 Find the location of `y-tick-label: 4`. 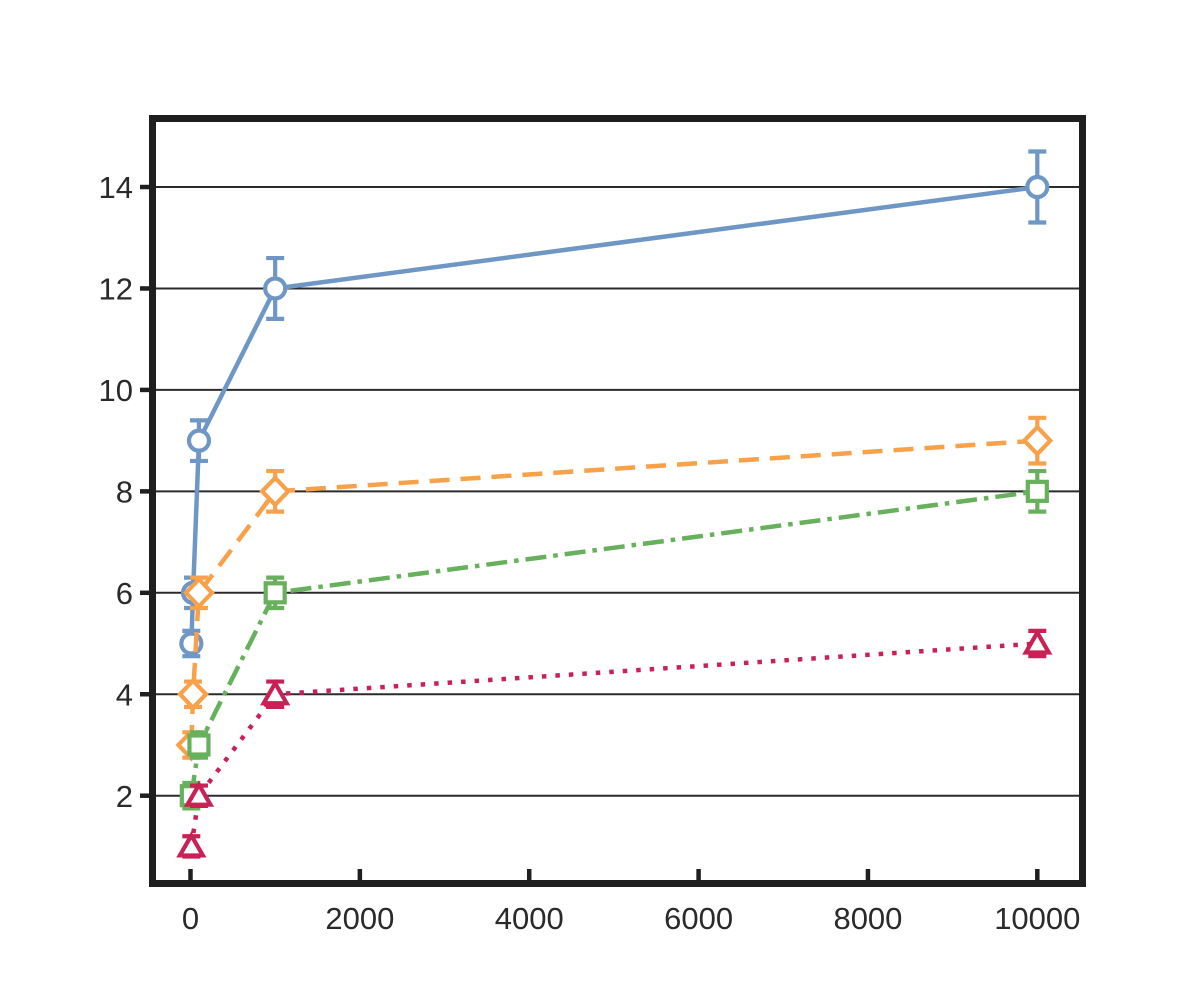

y-tick-label: 4 is located at coordinates (124, 694).